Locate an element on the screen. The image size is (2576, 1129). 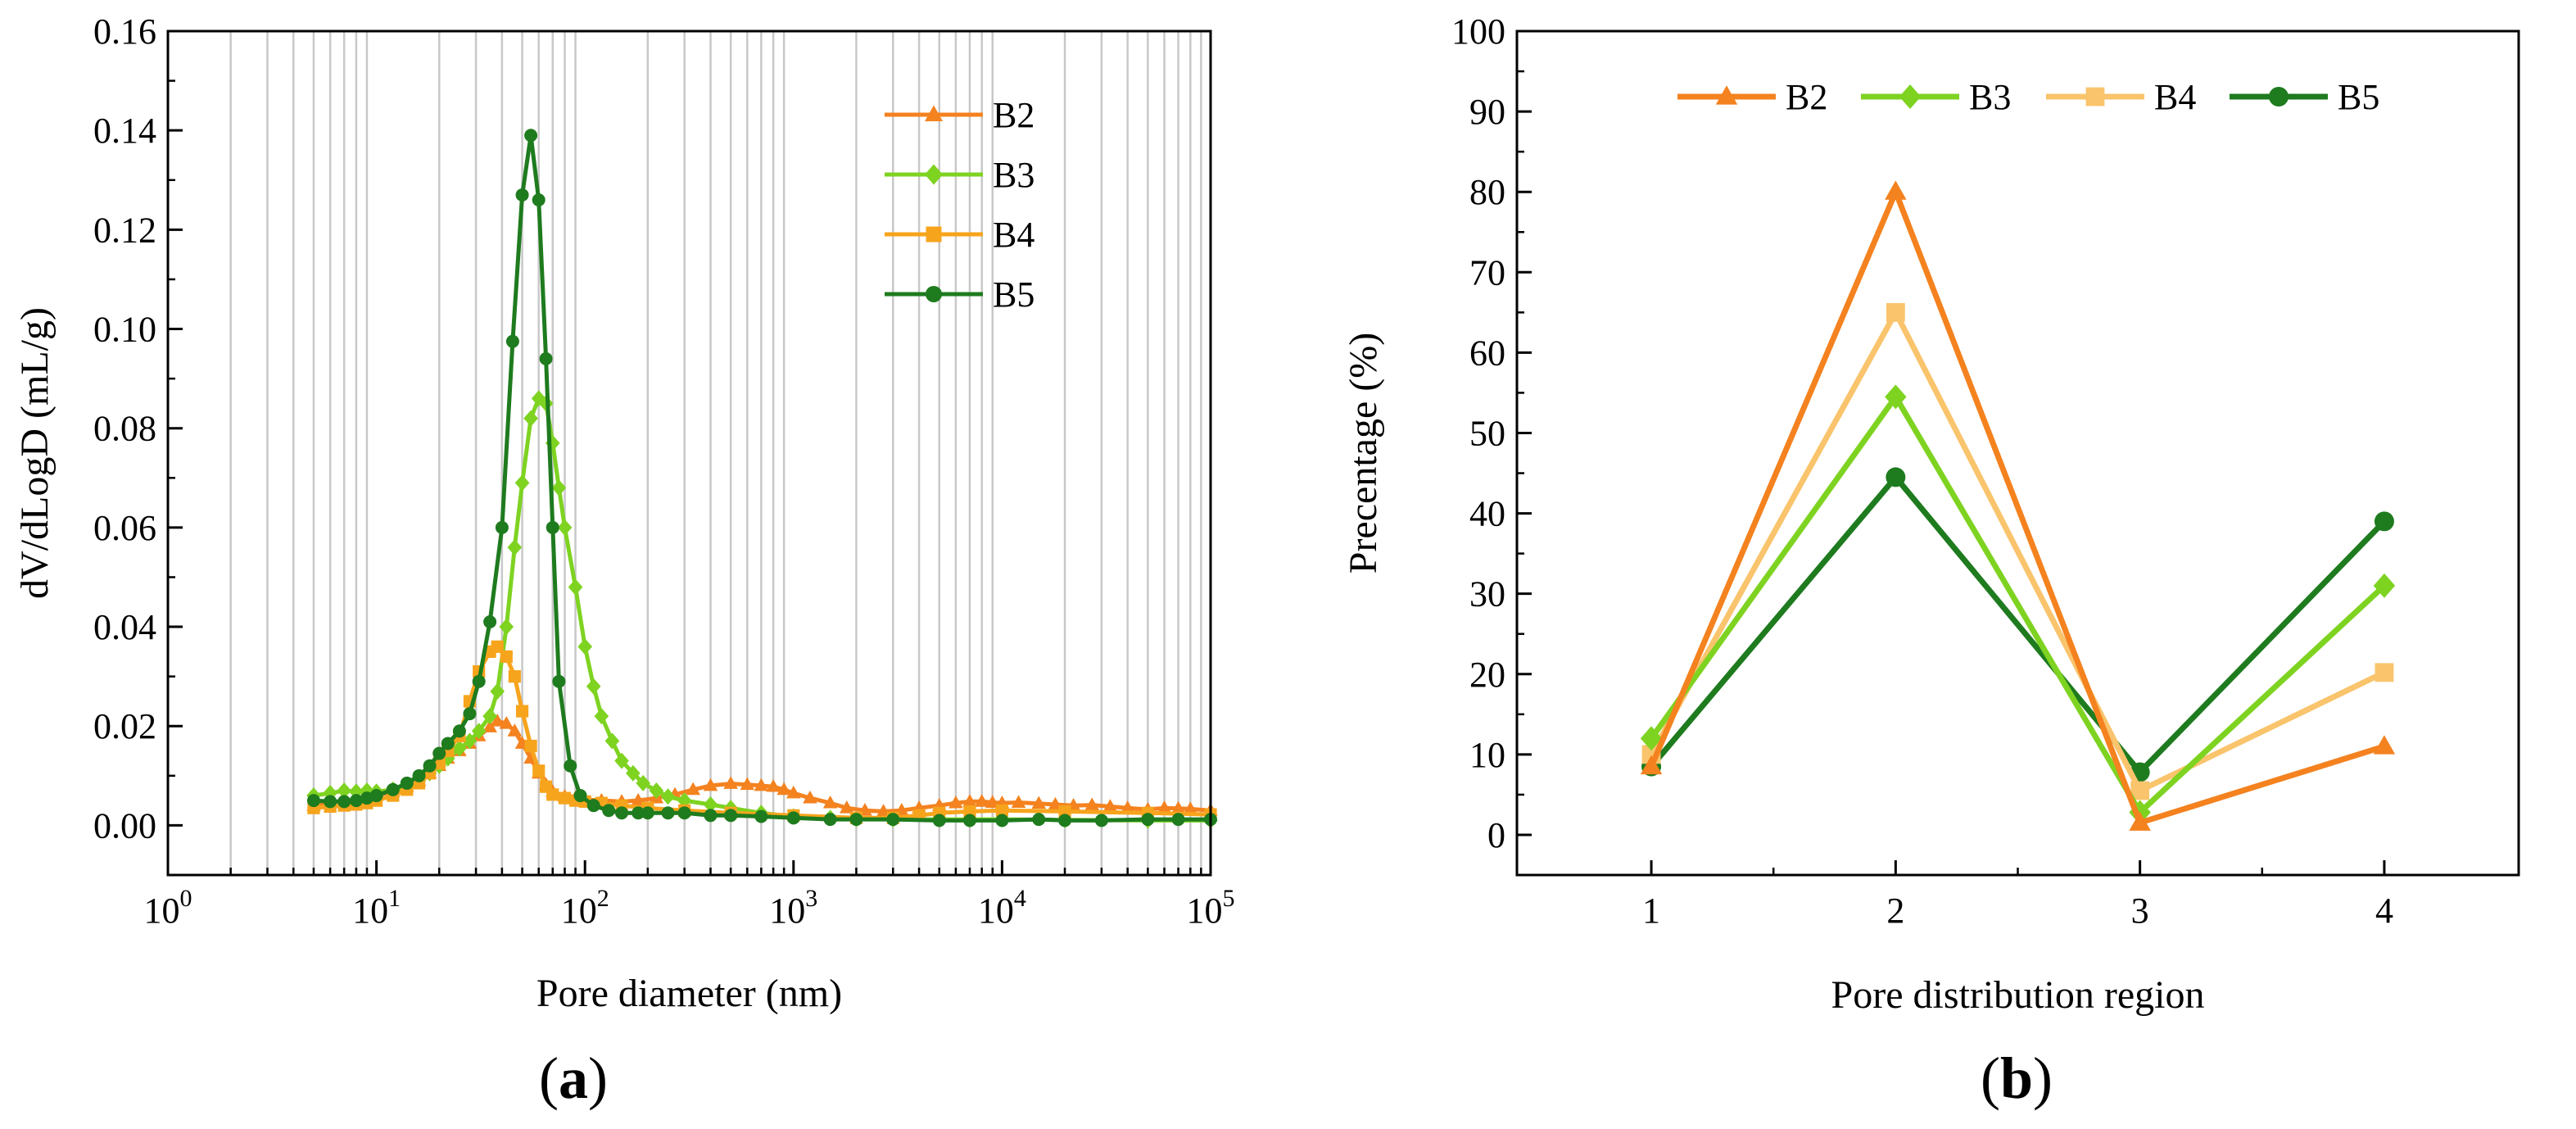
x-tick-label: 10⁵ is located at coordinates (1211, 908).